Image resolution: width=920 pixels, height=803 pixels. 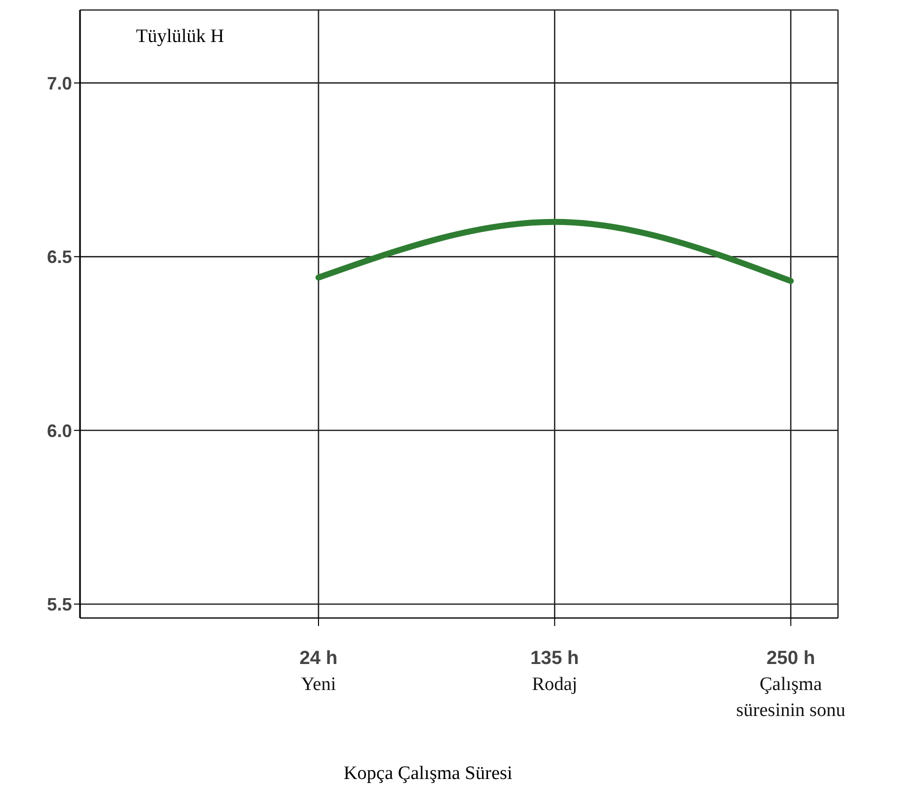 I want to click on x-axis-title: Kopça Çalışma Süresi, so click(x=428, y=774).